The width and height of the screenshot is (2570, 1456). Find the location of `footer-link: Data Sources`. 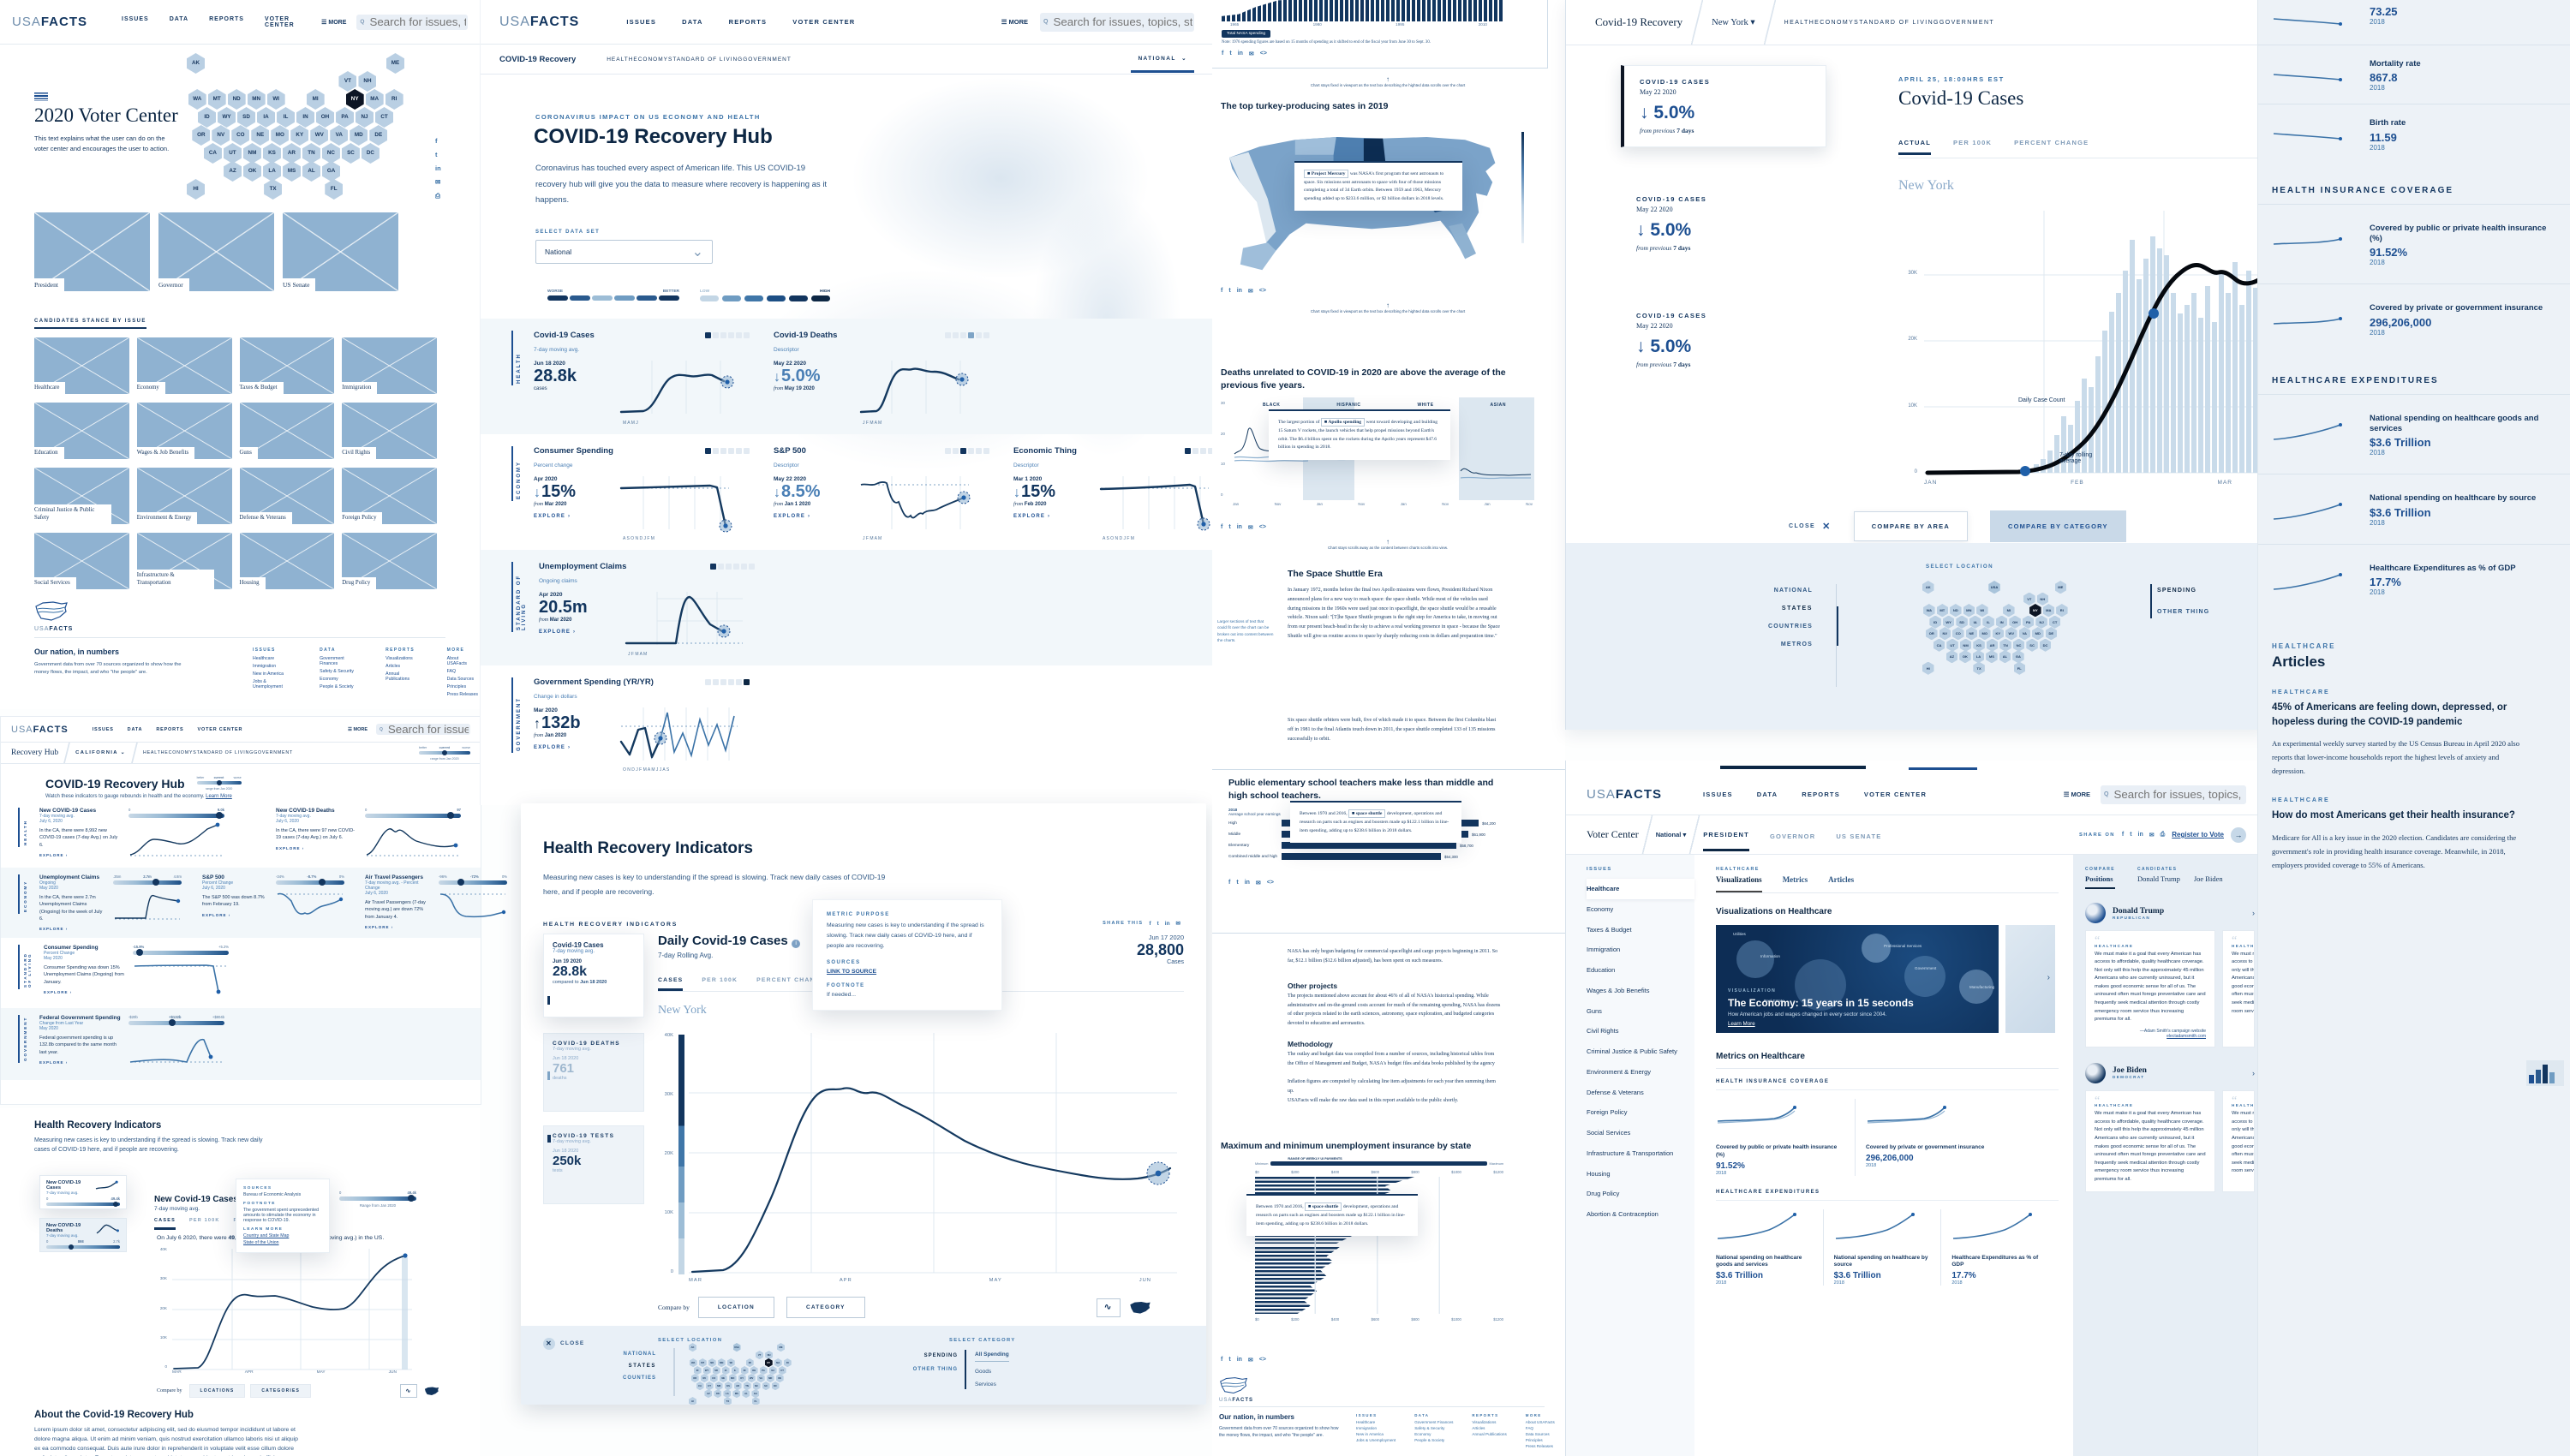

footer-link: Data Sources is located at coordinates (461, 679).